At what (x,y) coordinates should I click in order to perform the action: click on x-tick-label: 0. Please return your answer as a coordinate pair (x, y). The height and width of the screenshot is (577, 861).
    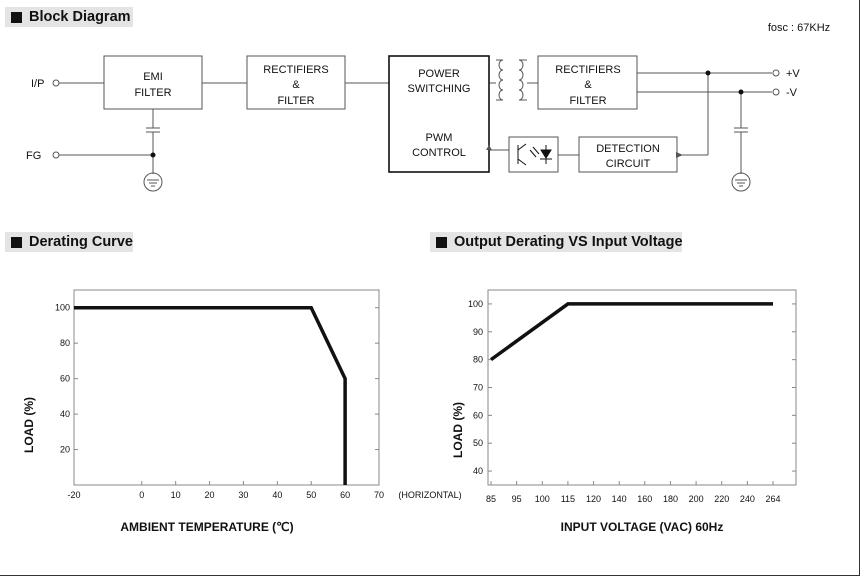
    Looking at the image, I should click on (141, 495).